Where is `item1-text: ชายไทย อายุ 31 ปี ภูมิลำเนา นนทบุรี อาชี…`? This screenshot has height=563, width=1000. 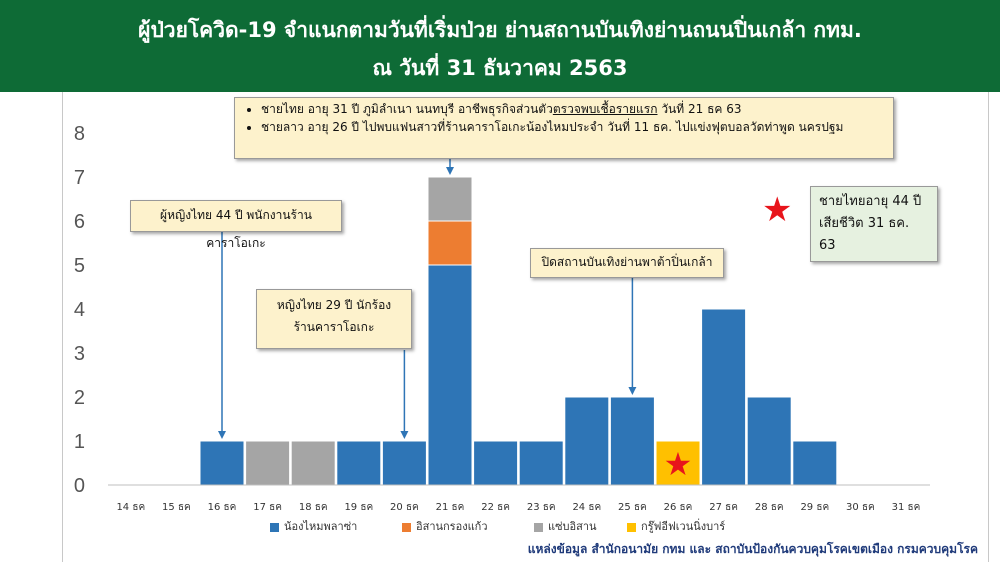
item1-text: ชายไทย อายุ 31 ปี ภูมิลำเนา นนทบุรี อาชี… is located at coordinates (407, 109).